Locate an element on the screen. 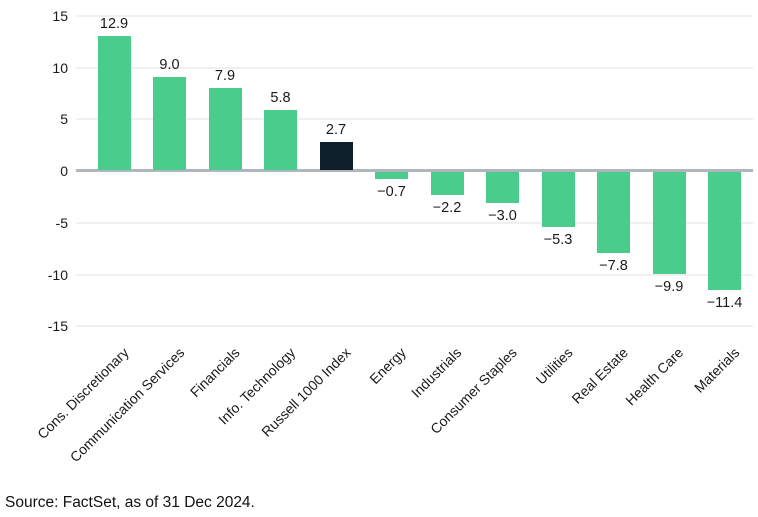  bar-communication-services is located at coordinates (169, 123).